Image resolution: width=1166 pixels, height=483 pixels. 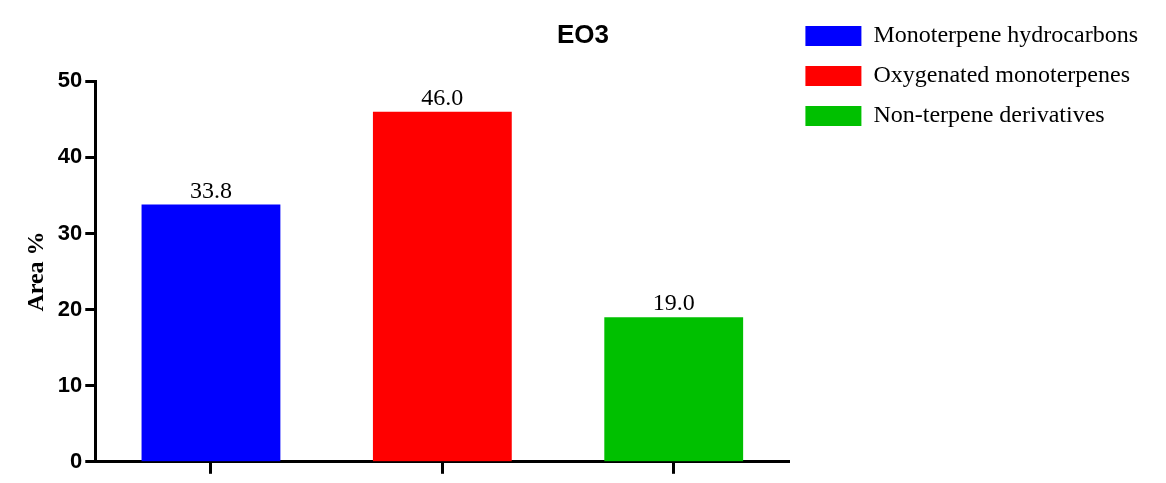 I want to click on y-tick-label: 0, so click(x=76, y=460).